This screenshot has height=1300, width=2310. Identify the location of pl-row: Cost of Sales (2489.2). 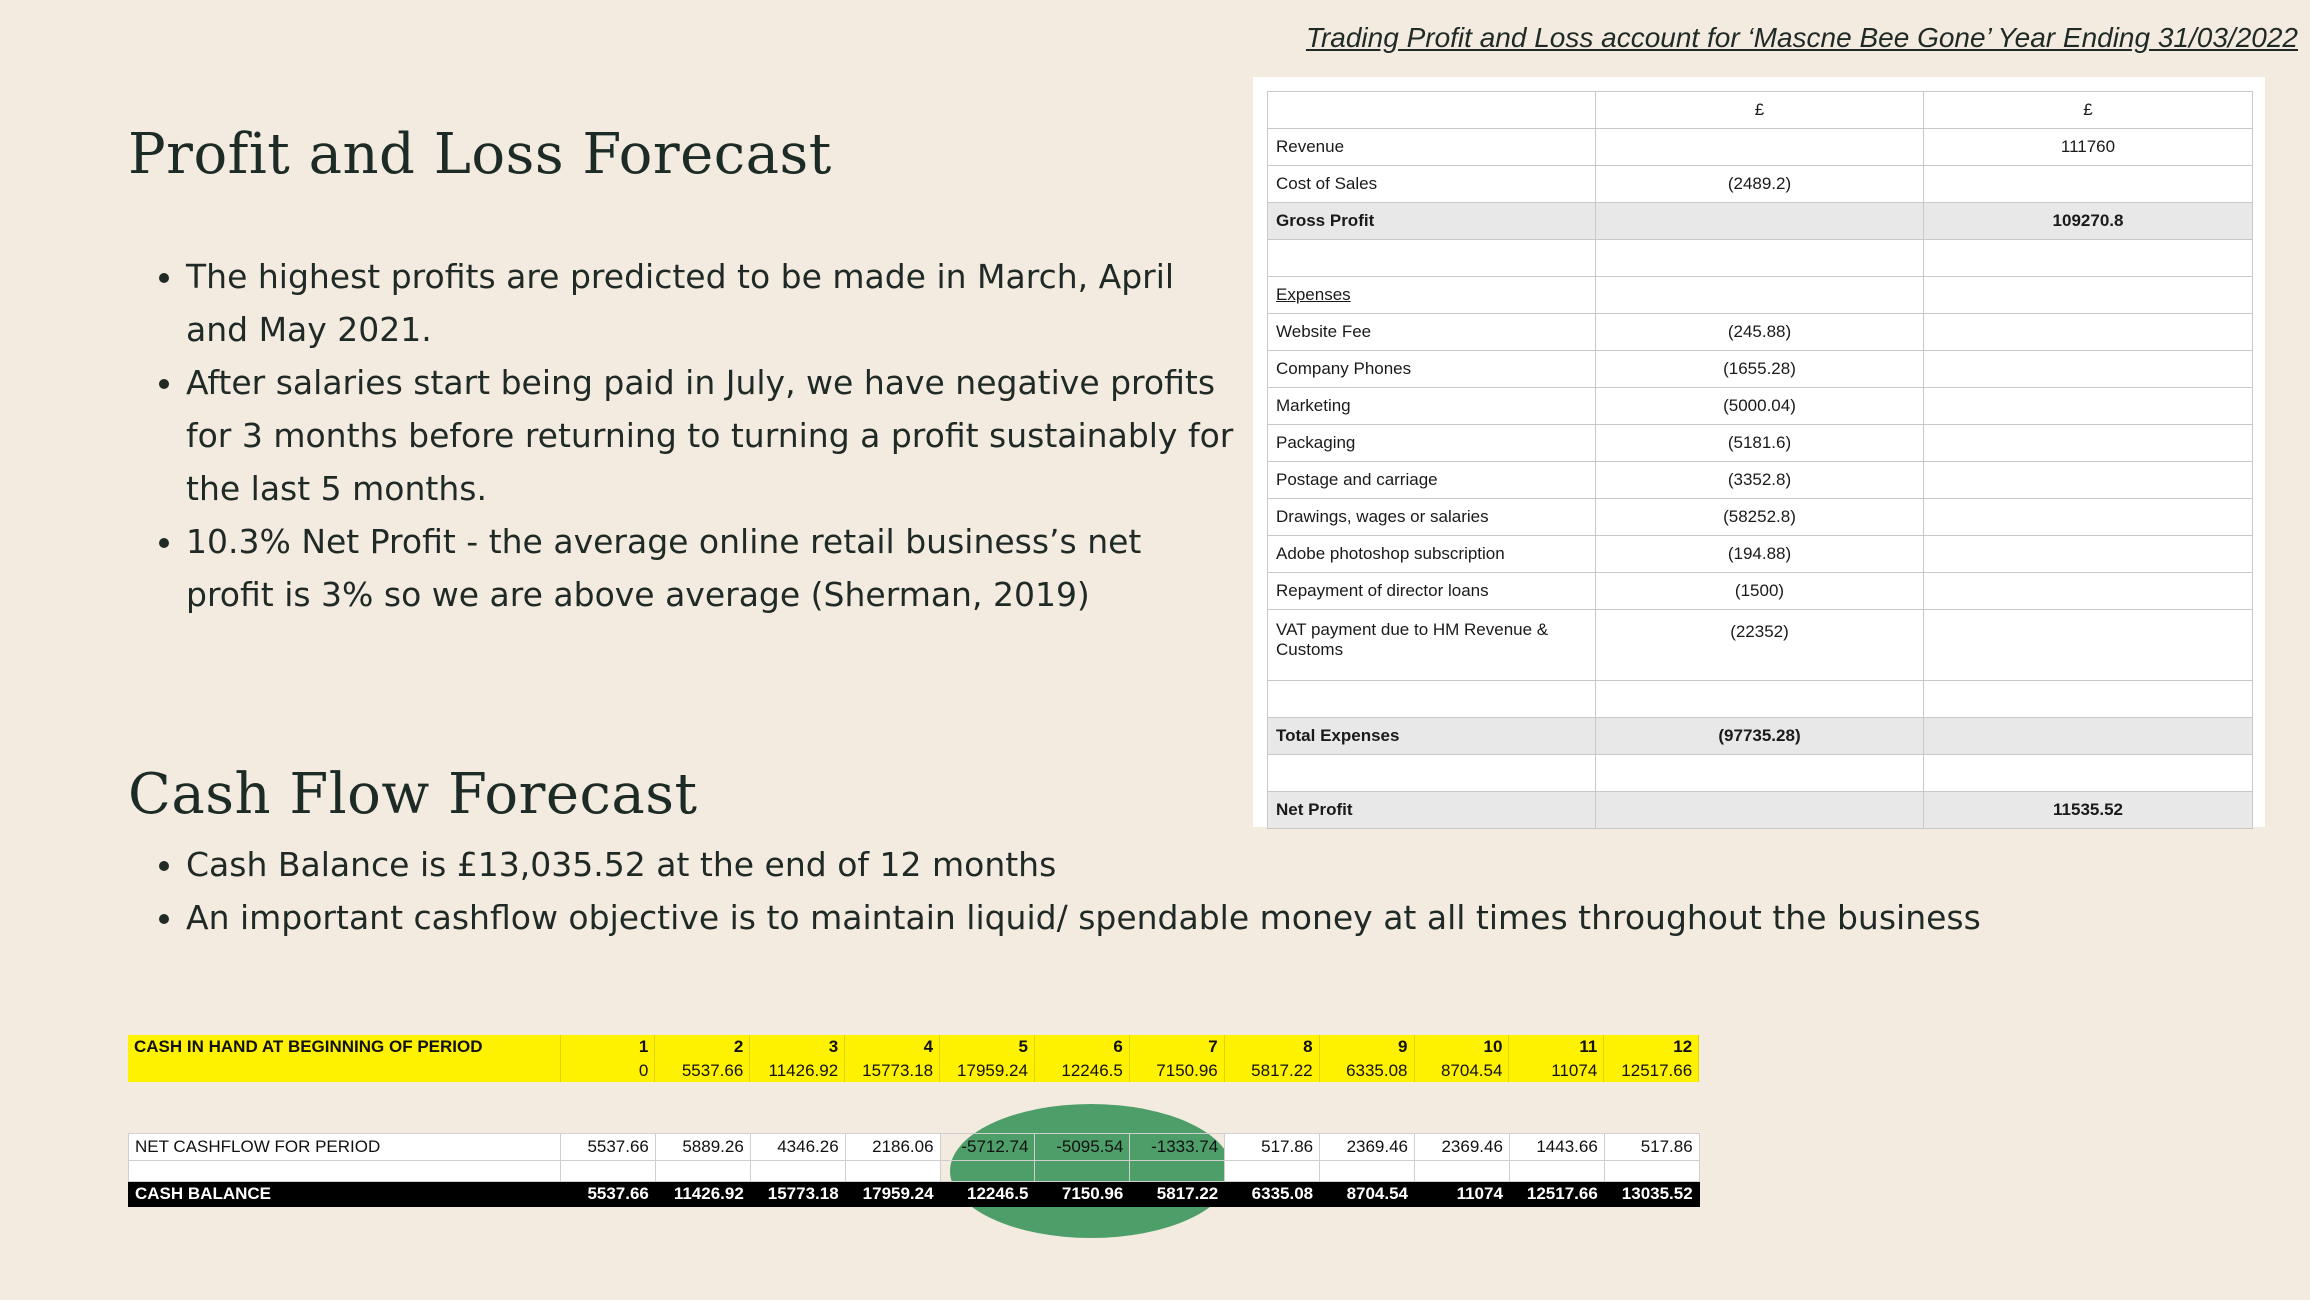
(1760, 184).